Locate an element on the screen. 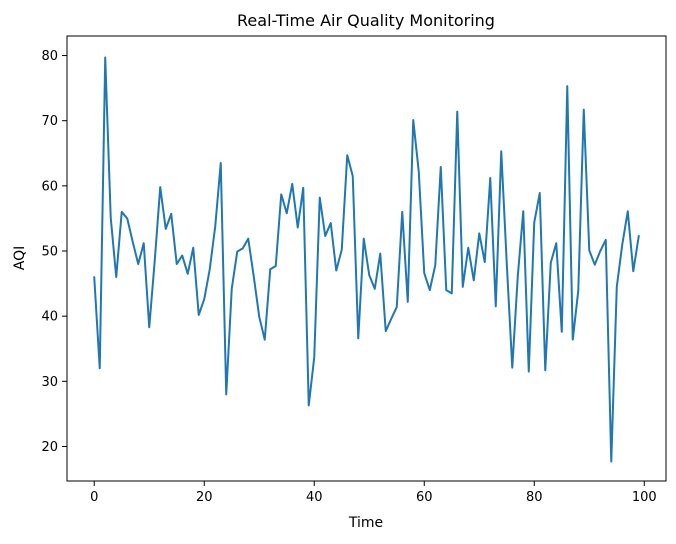 This screenshot has height=544, width=676. x-tick-label: 60 is located at coordinates (424, 497).